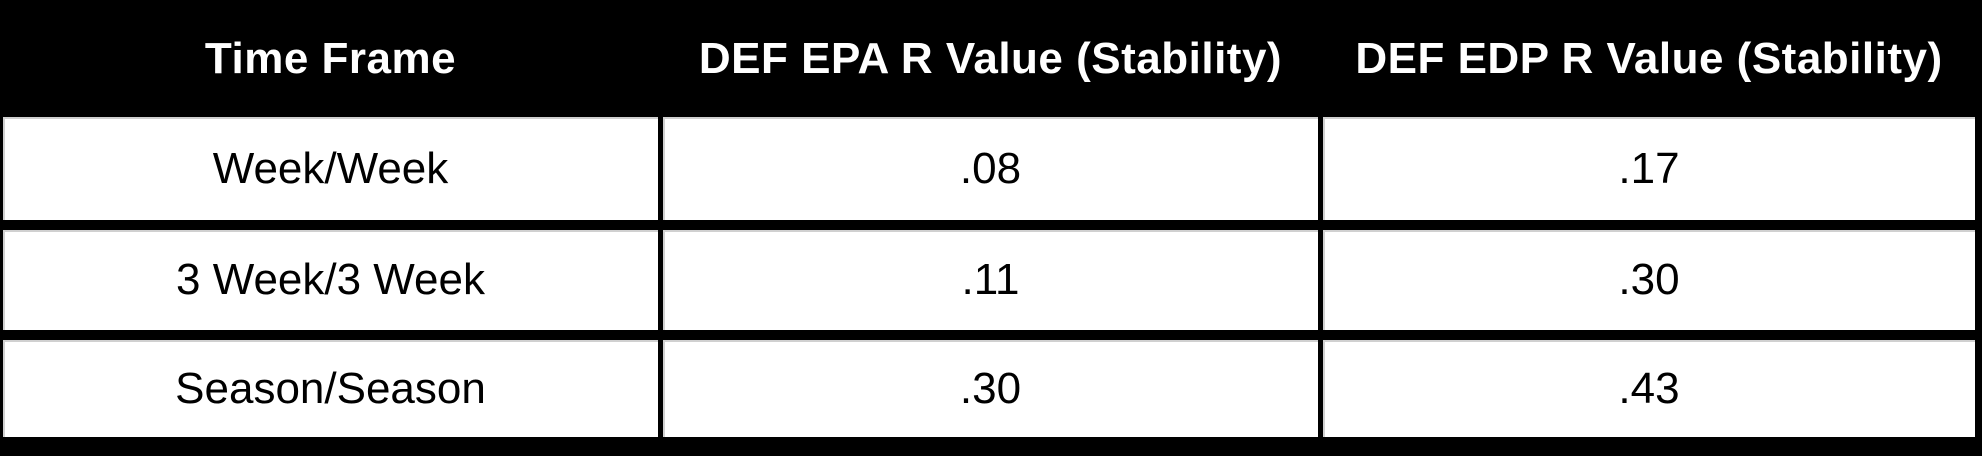 Image resolution: width=1982 pixels, height=456 pixels. I want to click on cell-def-edp-r-value: .30, so click(1649, 280).